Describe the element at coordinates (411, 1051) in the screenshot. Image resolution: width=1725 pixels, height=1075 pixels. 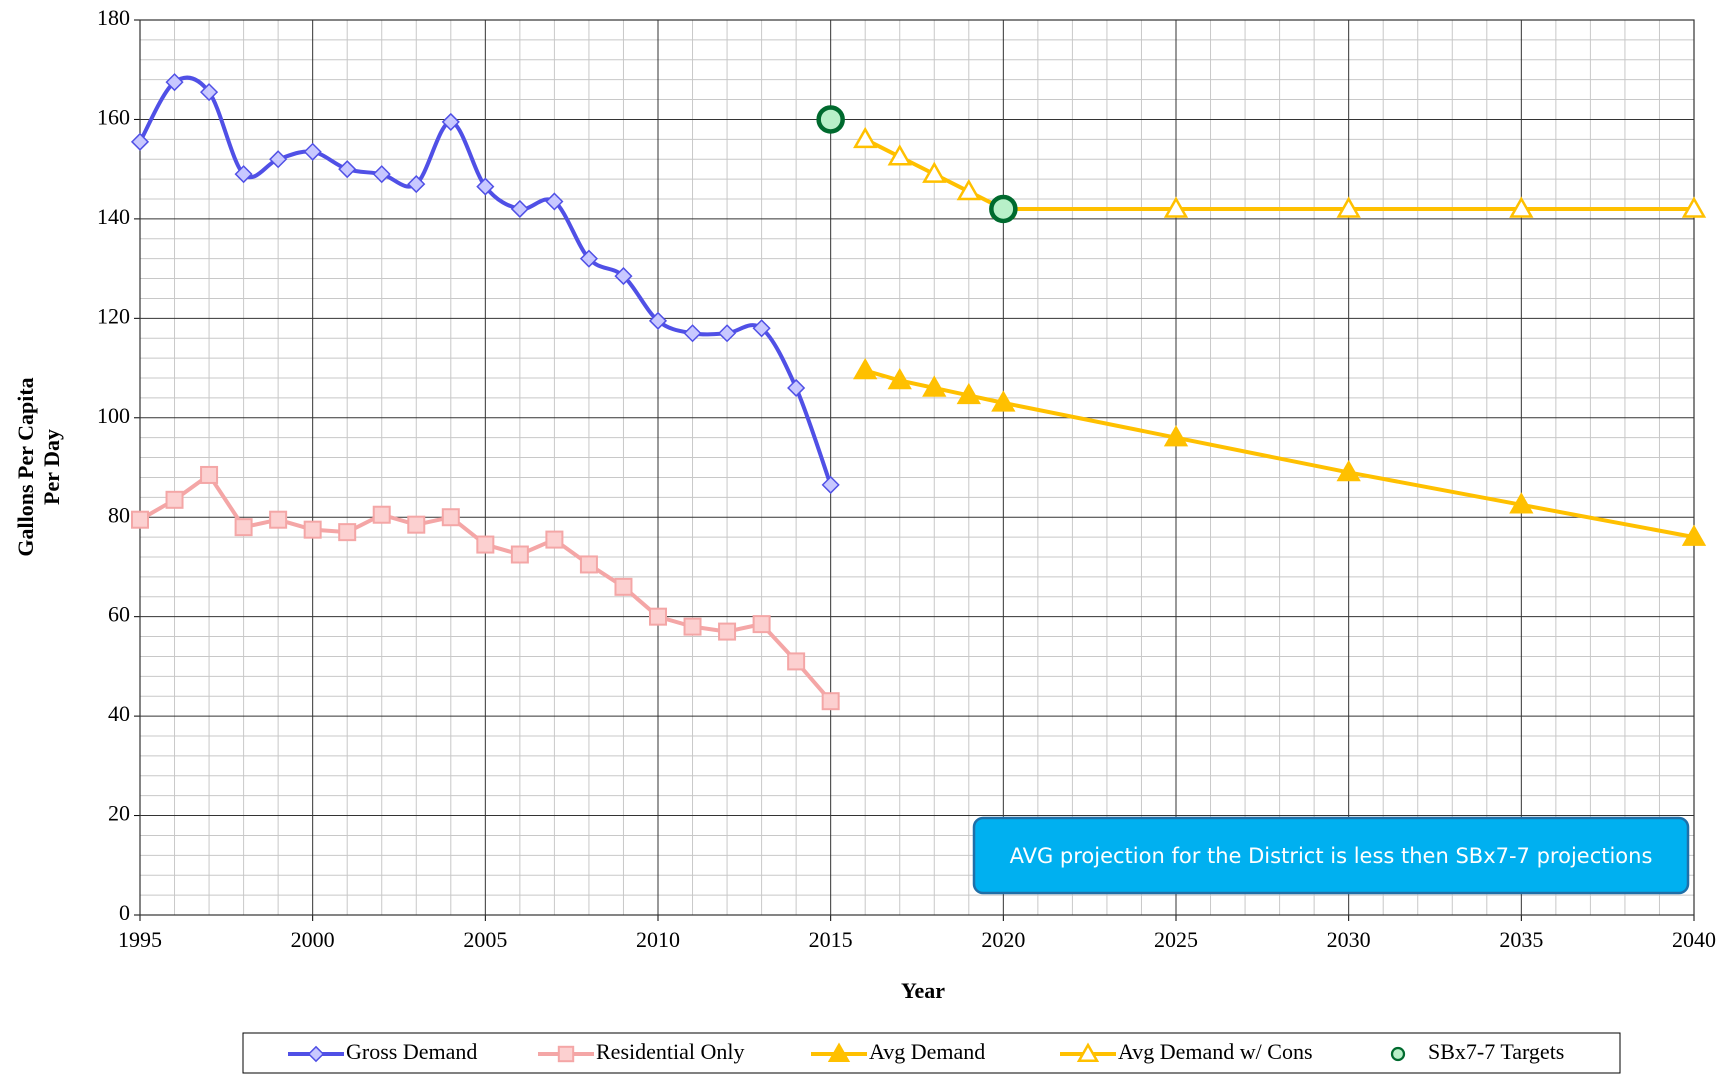
I see `legend-label: Gross Demand` at that location.